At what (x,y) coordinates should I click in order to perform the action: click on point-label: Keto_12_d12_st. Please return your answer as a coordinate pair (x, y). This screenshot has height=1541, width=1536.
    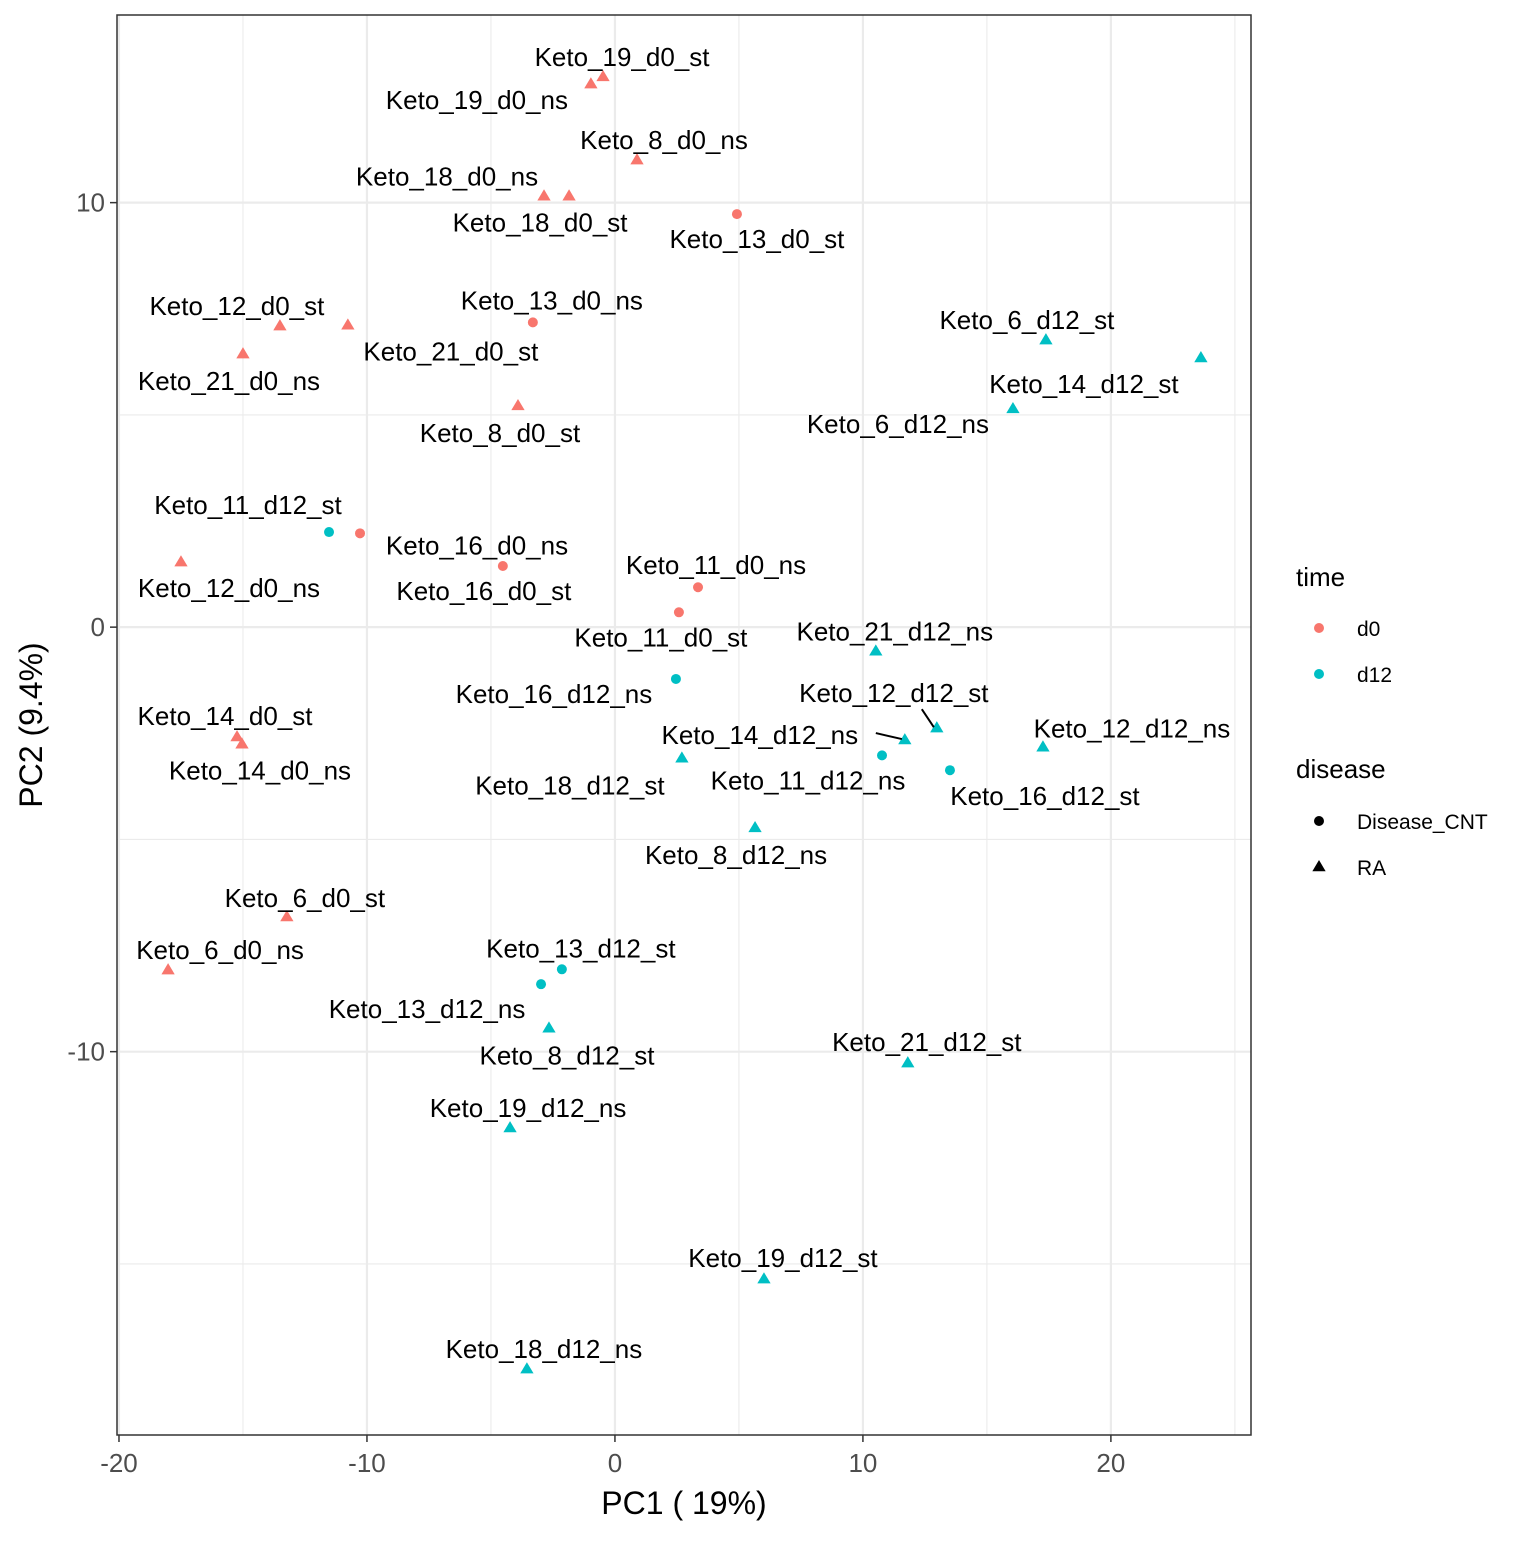
    Looking at the image, I should click on (894, 693).